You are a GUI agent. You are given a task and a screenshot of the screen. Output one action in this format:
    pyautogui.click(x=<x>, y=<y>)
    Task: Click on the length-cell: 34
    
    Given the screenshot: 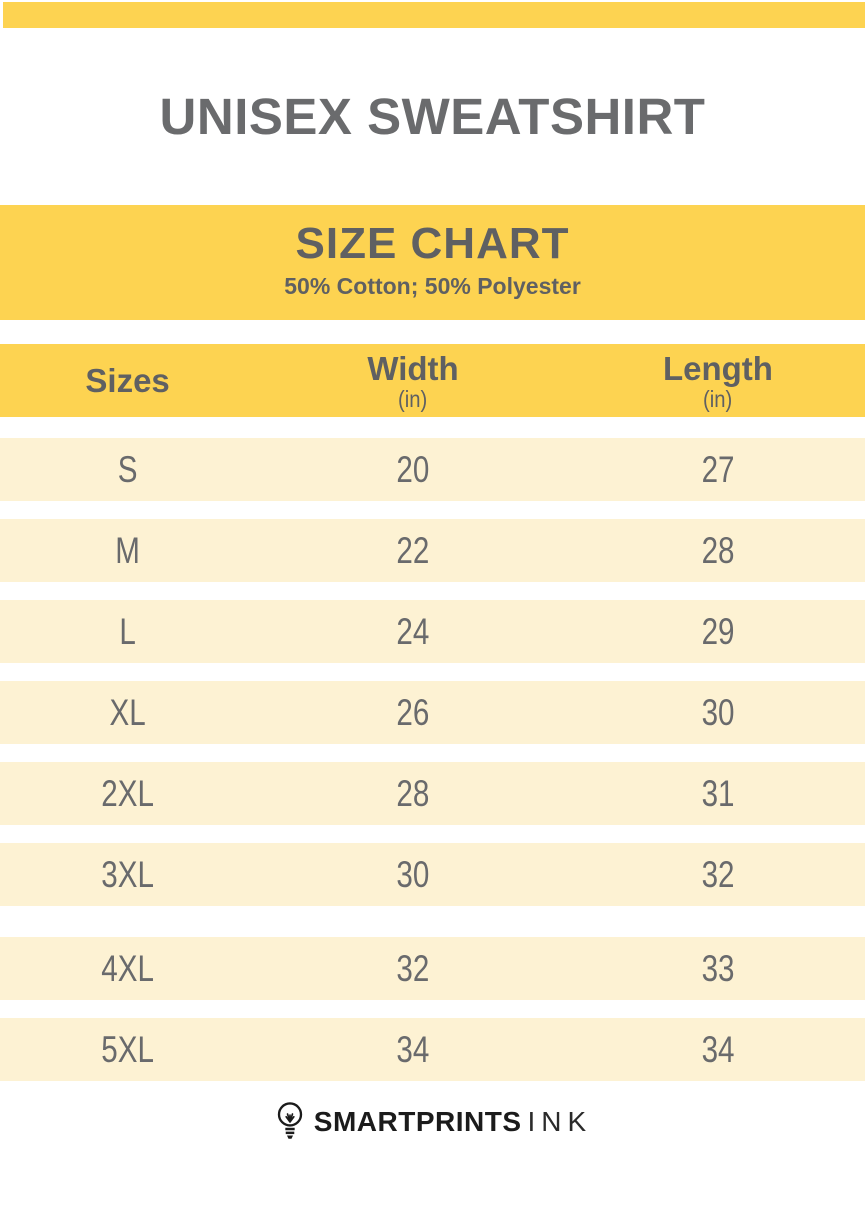 What is the action you would take?
    pyautogui.click(x=718, y=1049)
    